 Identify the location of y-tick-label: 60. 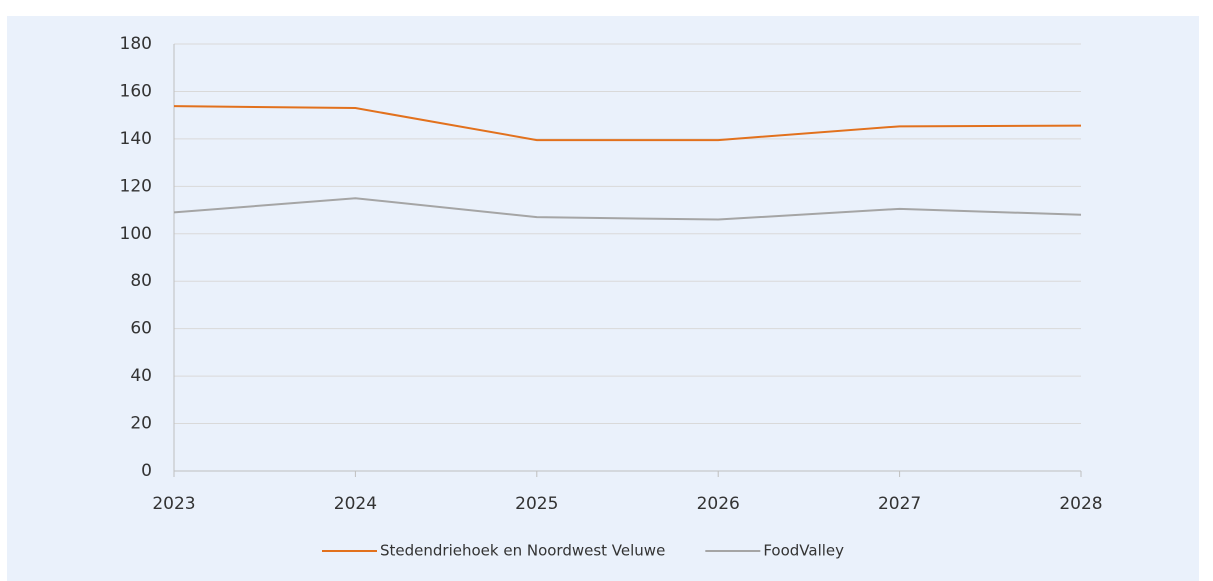
(141, 329).